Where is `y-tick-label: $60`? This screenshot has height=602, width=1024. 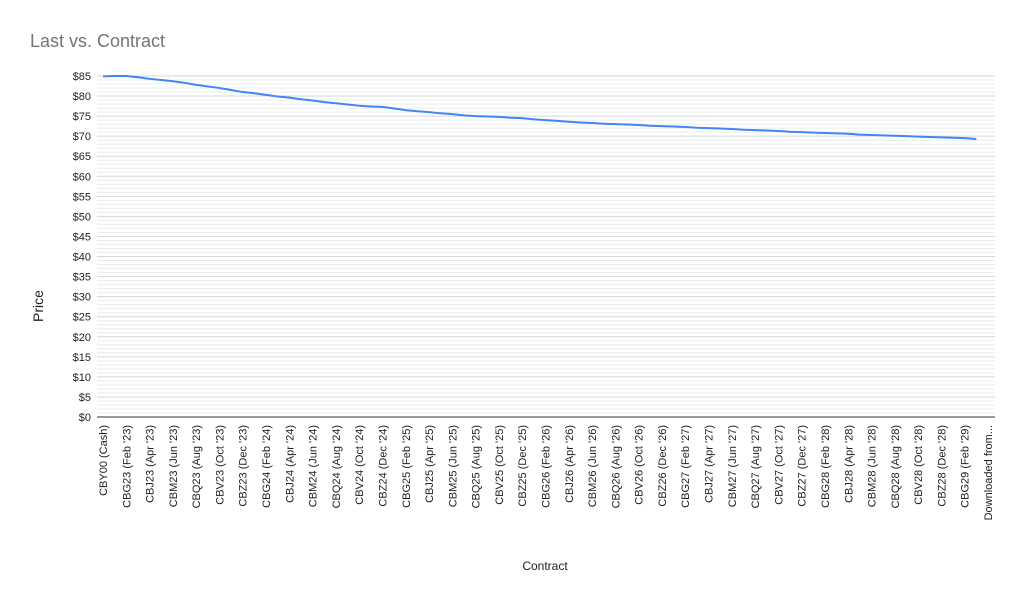 y-tick-label: $60 is located at coordinates (82, 177).